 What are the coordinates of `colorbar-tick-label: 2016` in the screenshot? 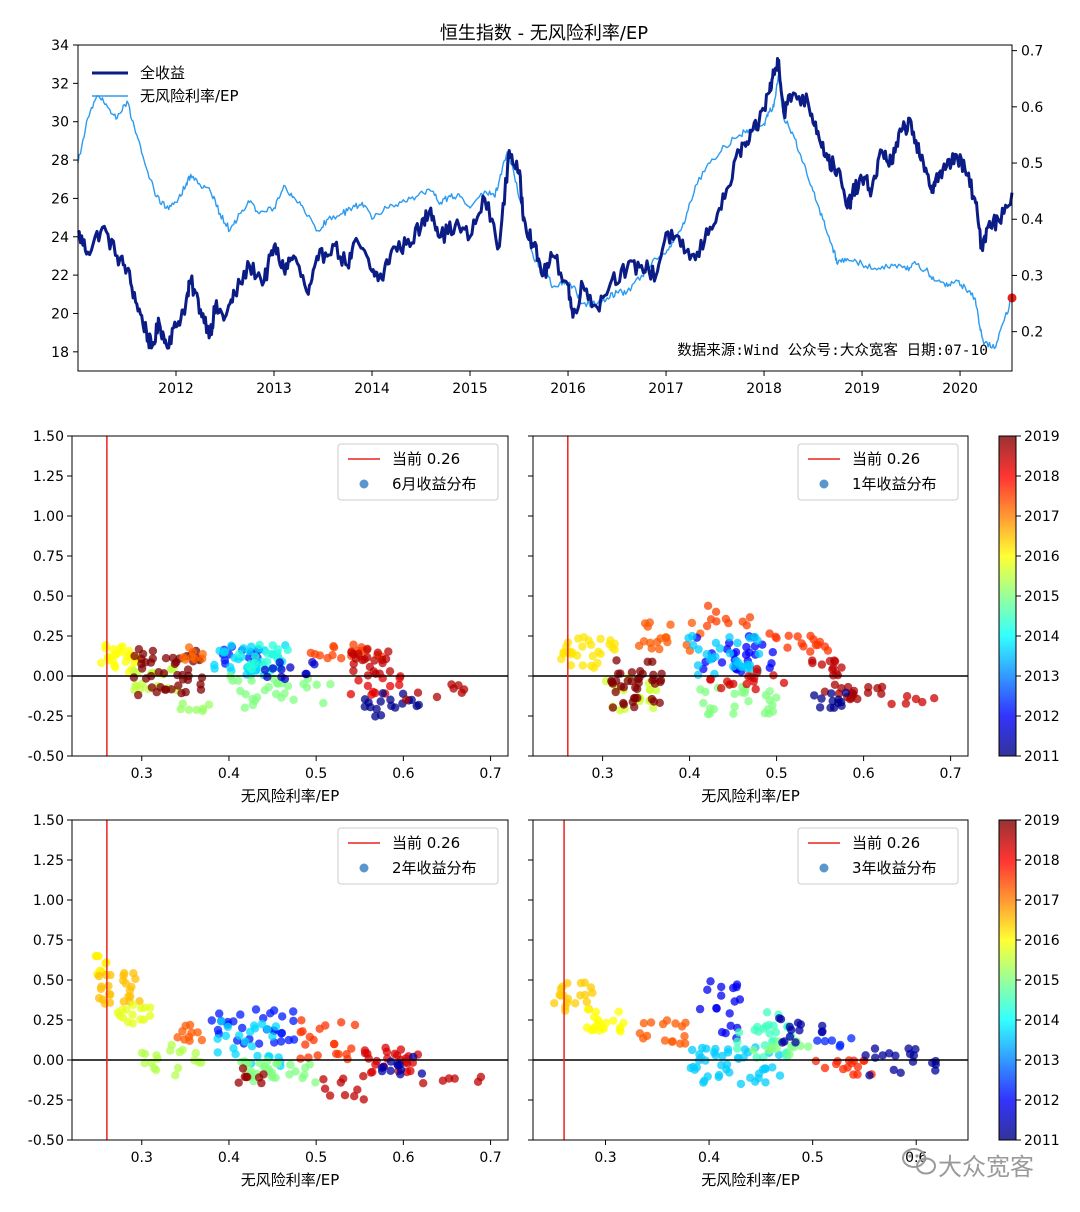 It's located at (1042, 941).